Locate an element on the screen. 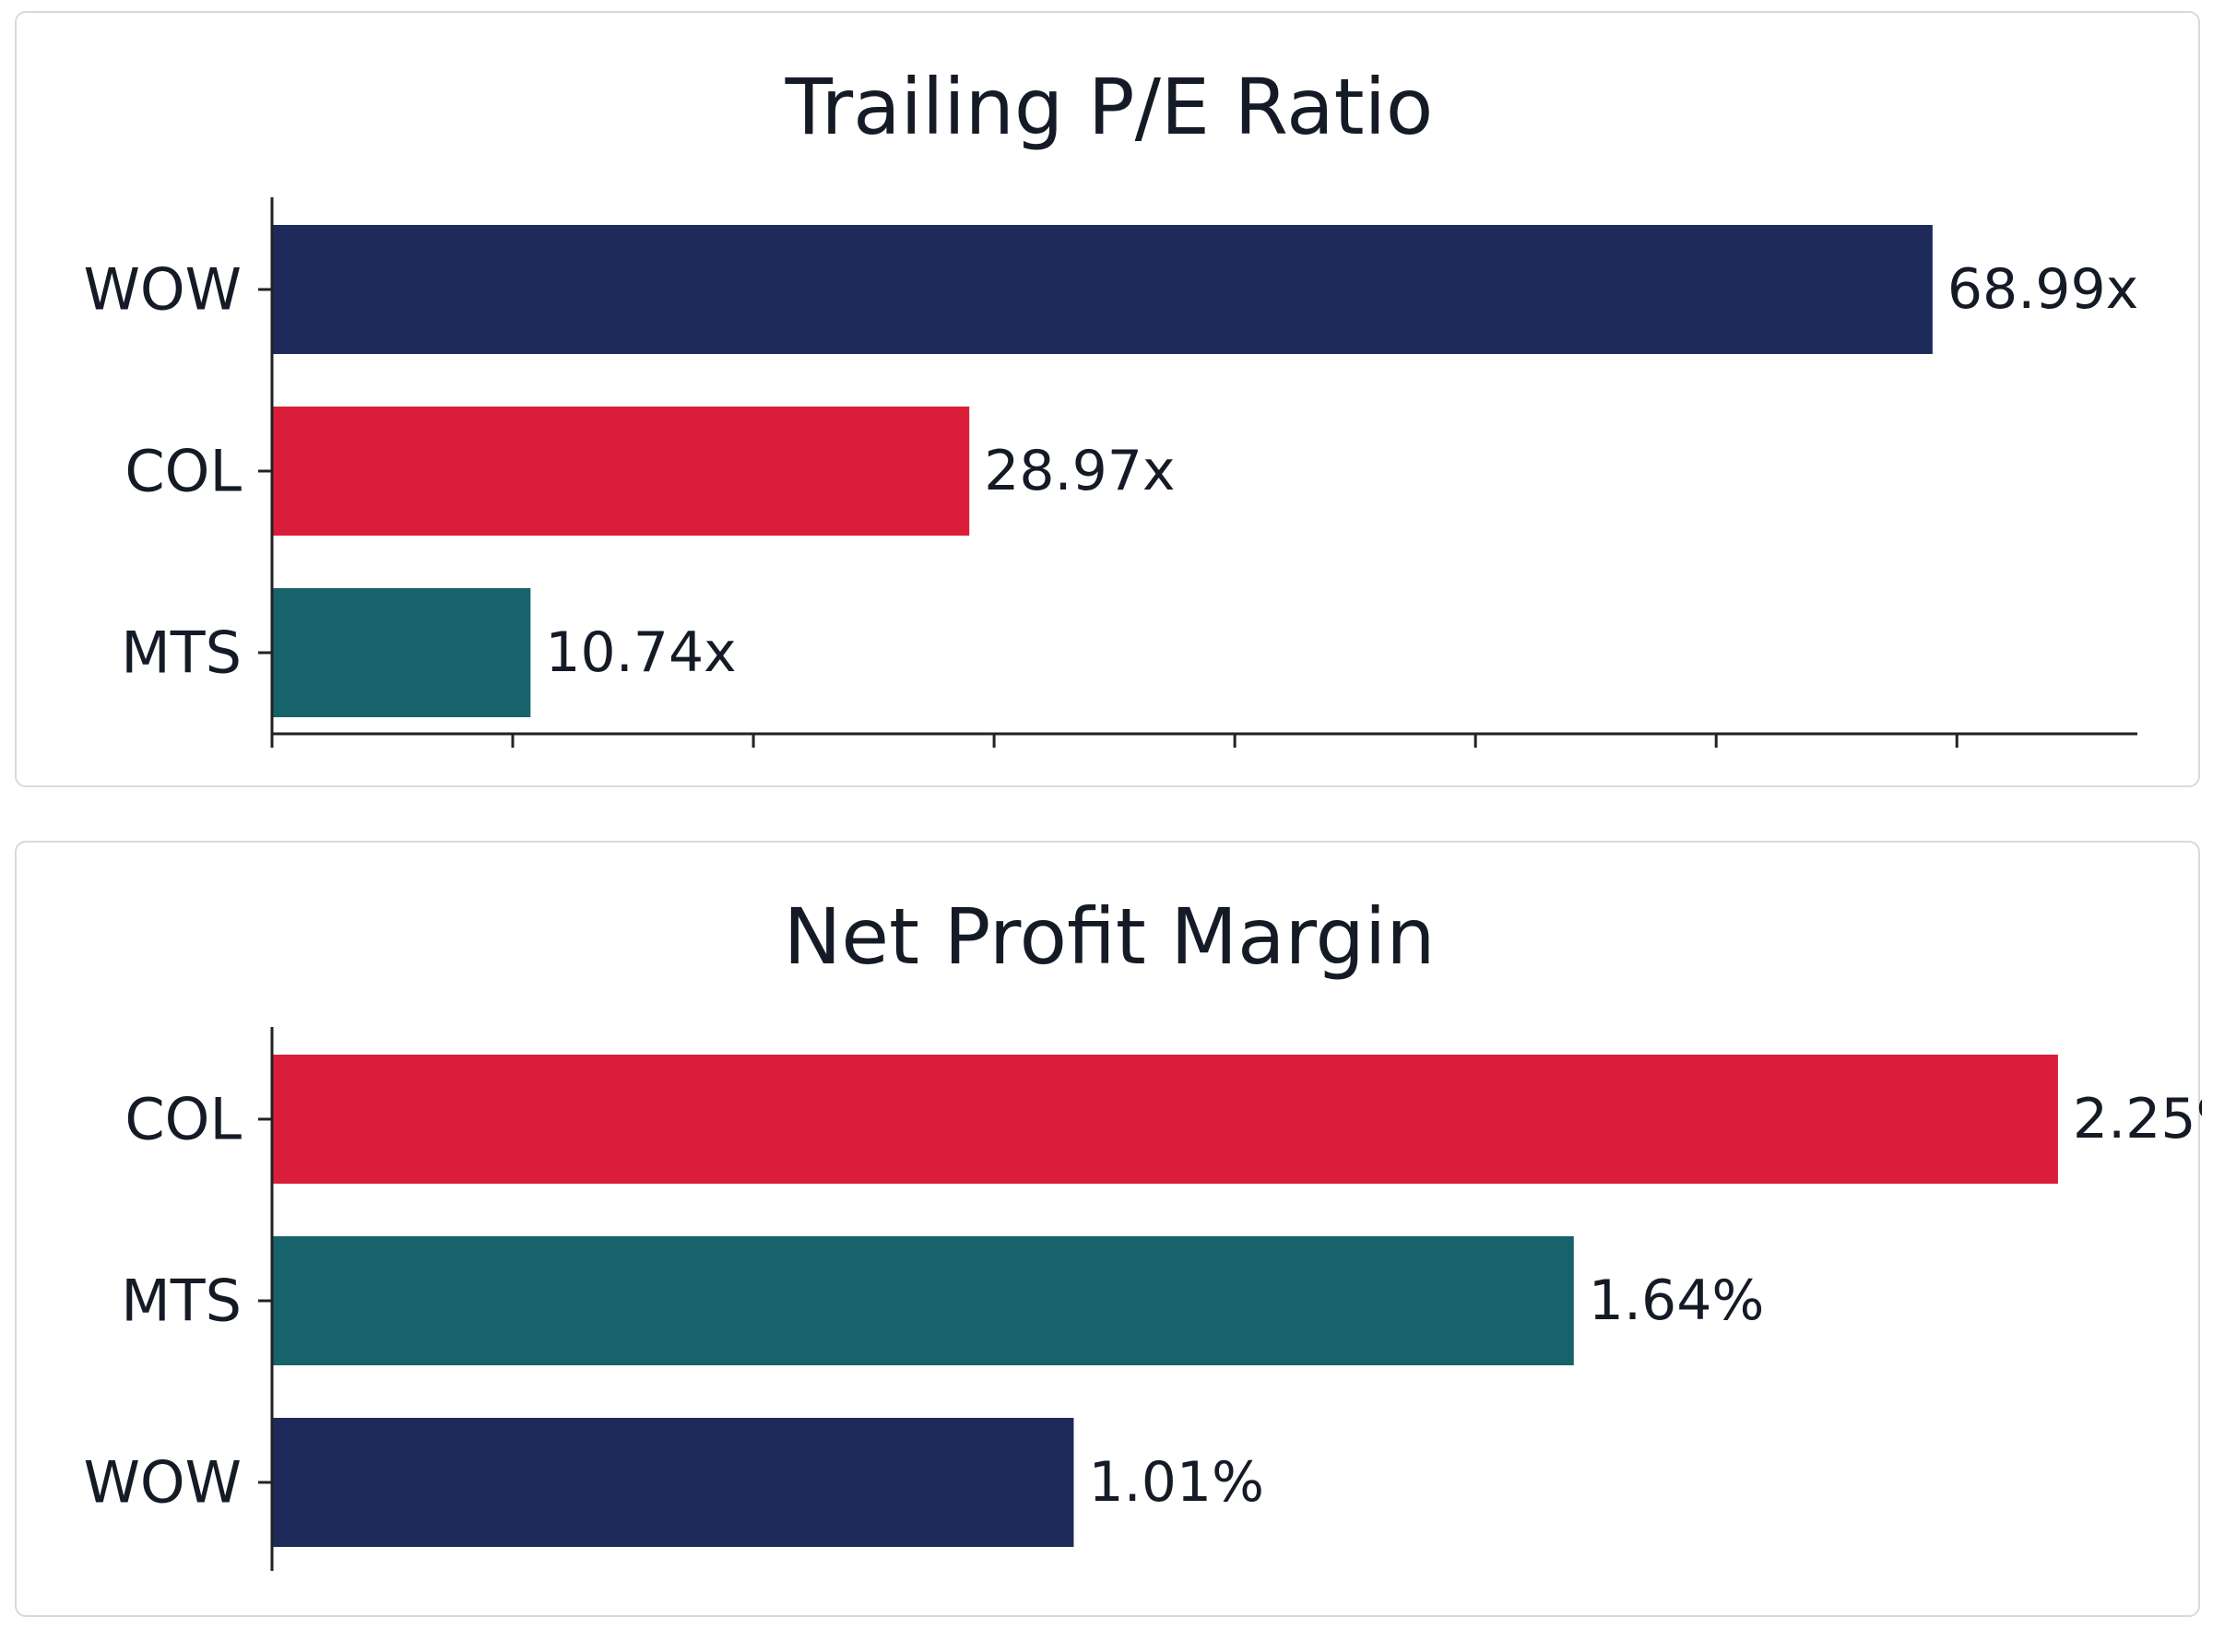  net-profit-margin-category-label-mts: MTS is located at coordinates (181, 1301).